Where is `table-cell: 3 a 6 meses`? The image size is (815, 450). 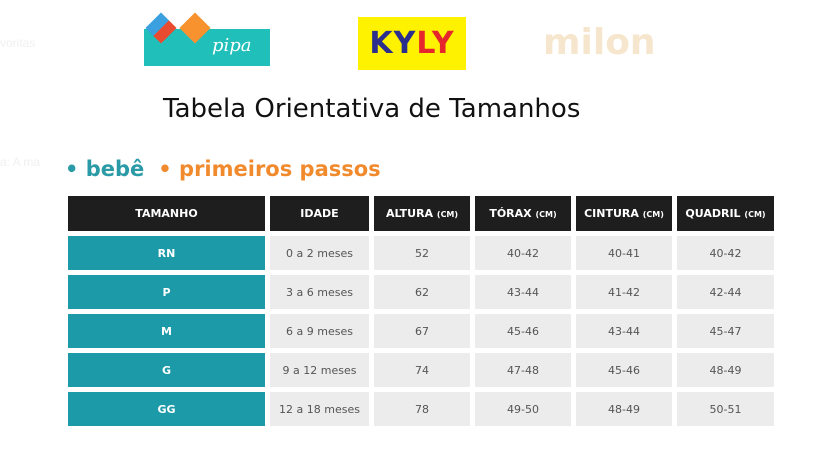
table-cell: 3 a 6 meses is located at coordinates (319, 292).